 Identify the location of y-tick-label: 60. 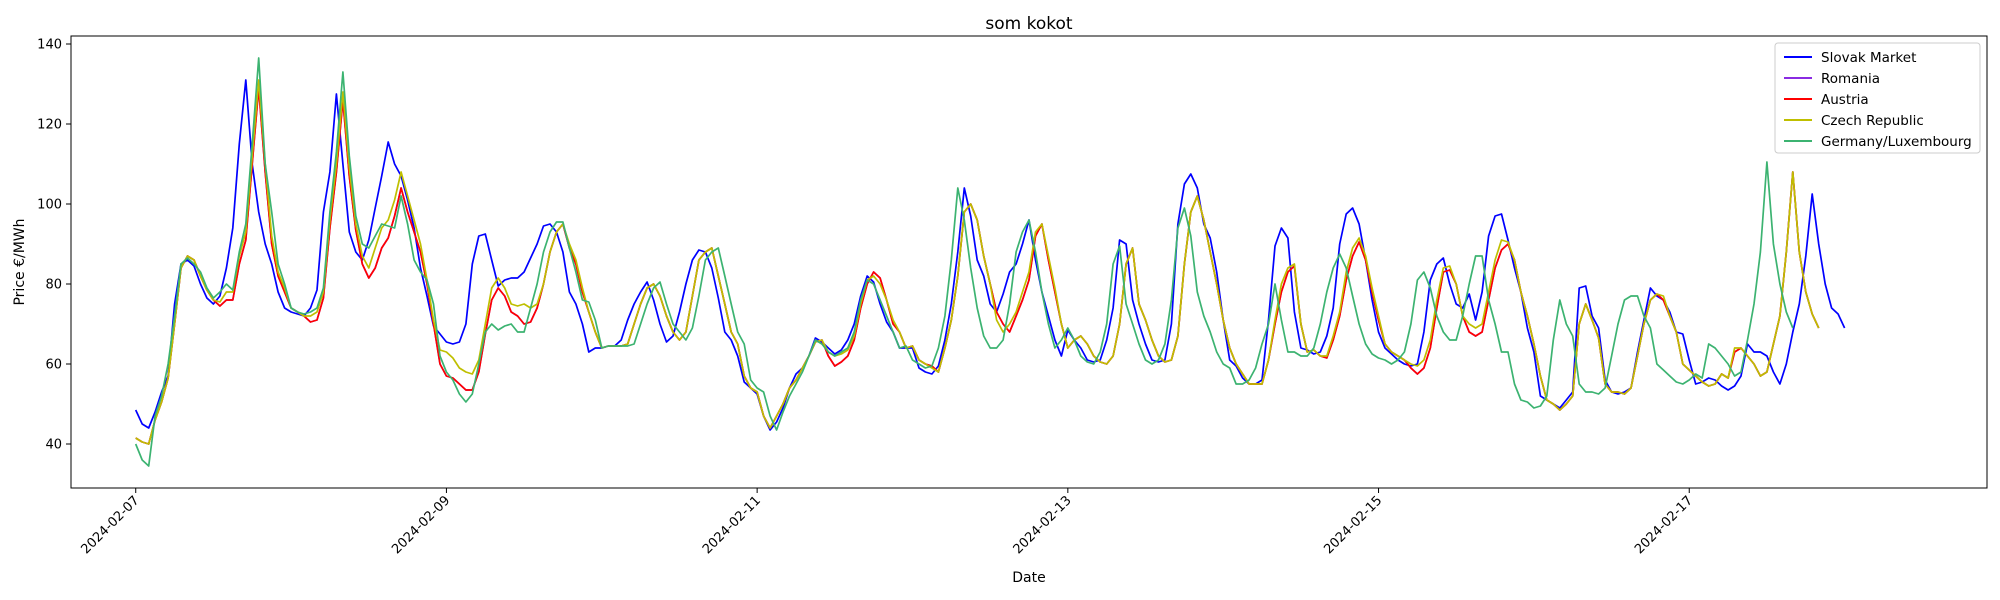
(53, 365).